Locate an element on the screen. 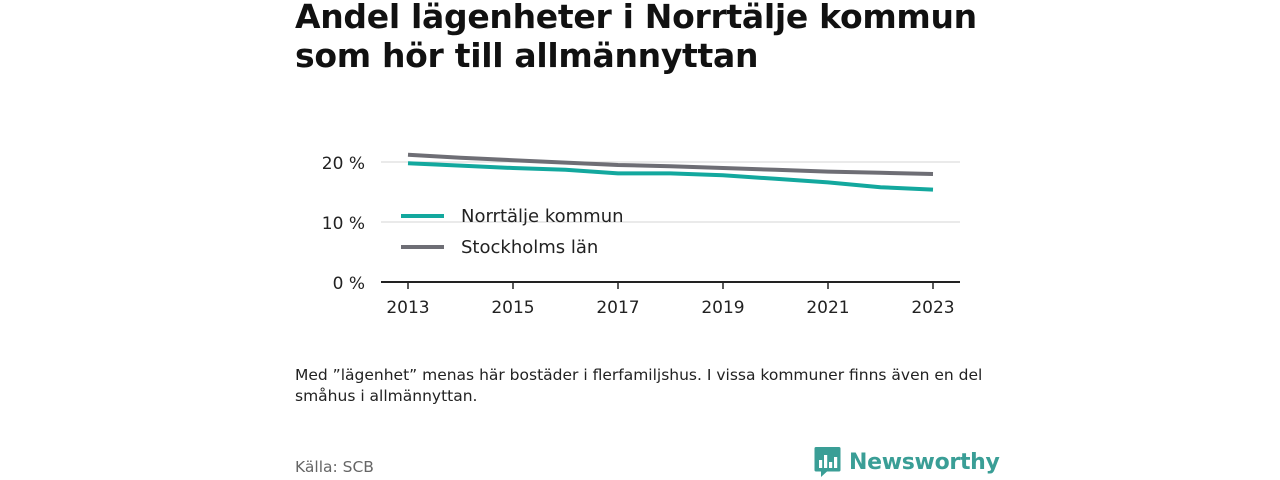 The height and width of the screenshot is (480, 1280). x-tick-label: 2015 is located at coordinates (512, 308).